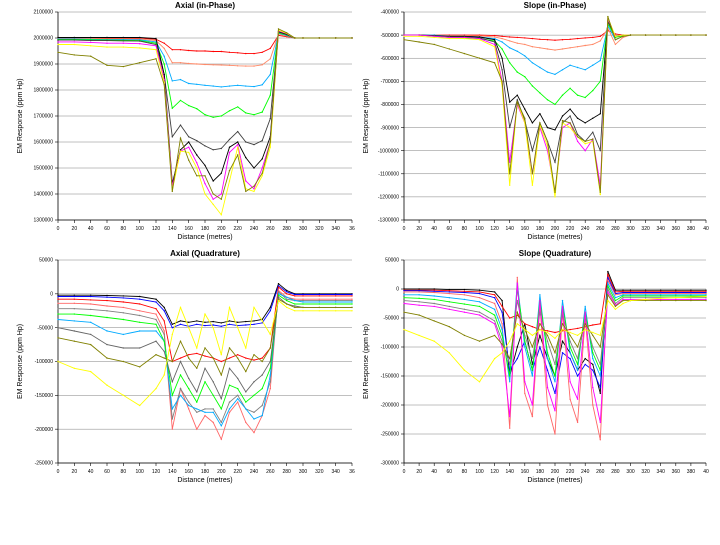 This screenshot has width=720, height=545. Describe the element at coordinates (237, 472) in the screenshot. I see `x-tick-label: 220` at that location.